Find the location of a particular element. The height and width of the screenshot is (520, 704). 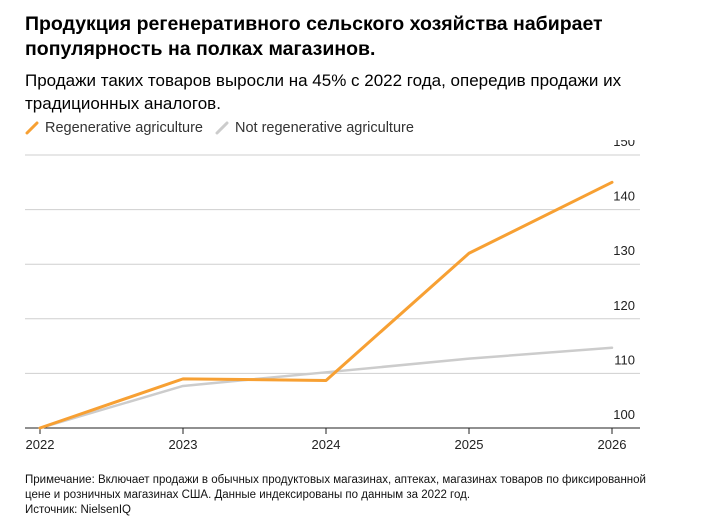

x-tick-label-2026: 2026 is located at coordinates (612, 444).